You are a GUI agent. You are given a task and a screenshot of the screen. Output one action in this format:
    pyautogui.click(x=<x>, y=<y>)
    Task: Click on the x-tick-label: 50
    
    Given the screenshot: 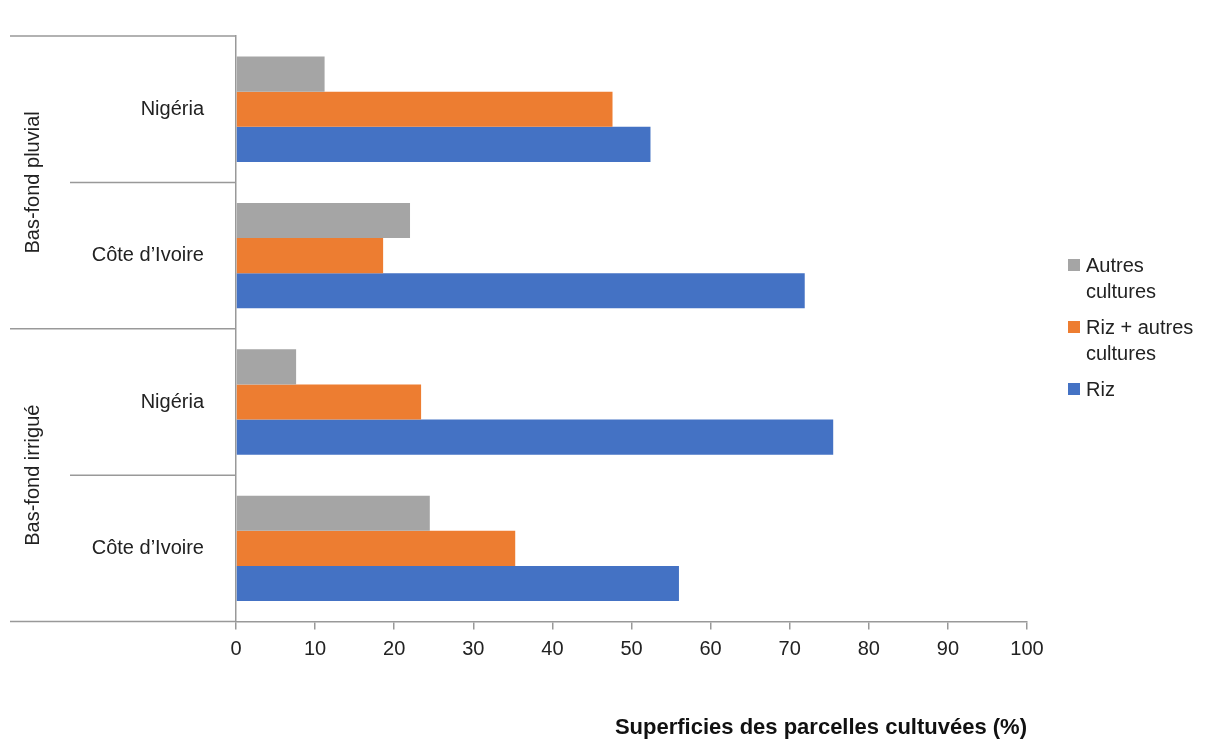 What is the action you would take?
    pyautogui.click(x=631, y=648)
    